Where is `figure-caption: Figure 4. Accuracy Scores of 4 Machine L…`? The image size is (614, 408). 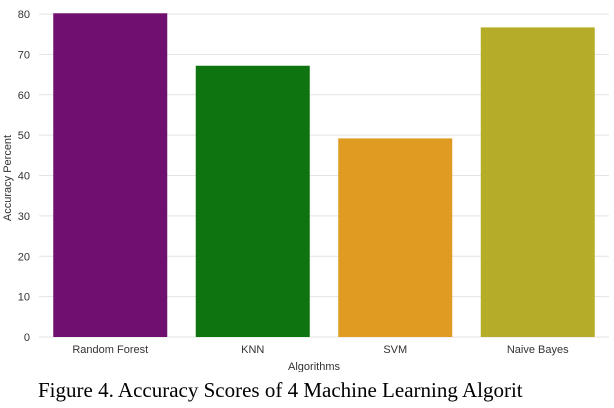 figure-caption: Figure 4. Accuracy Scores of 4 Machine L… is located at coordinates (280, 390).